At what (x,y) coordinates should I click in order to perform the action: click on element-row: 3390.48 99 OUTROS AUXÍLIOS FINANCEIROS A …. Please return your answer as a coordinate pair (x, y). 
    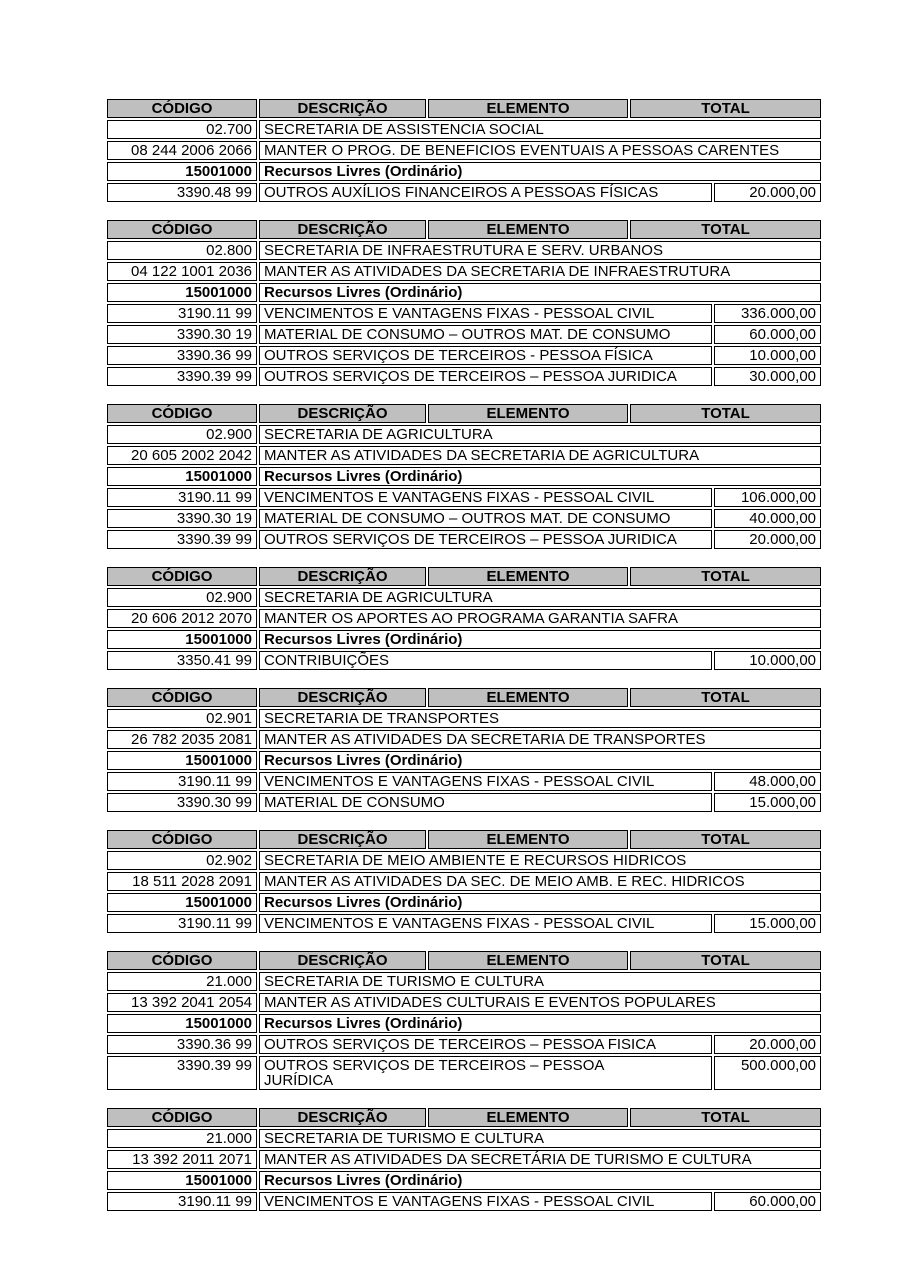
    Looking at the image, I should click on (464, 192).